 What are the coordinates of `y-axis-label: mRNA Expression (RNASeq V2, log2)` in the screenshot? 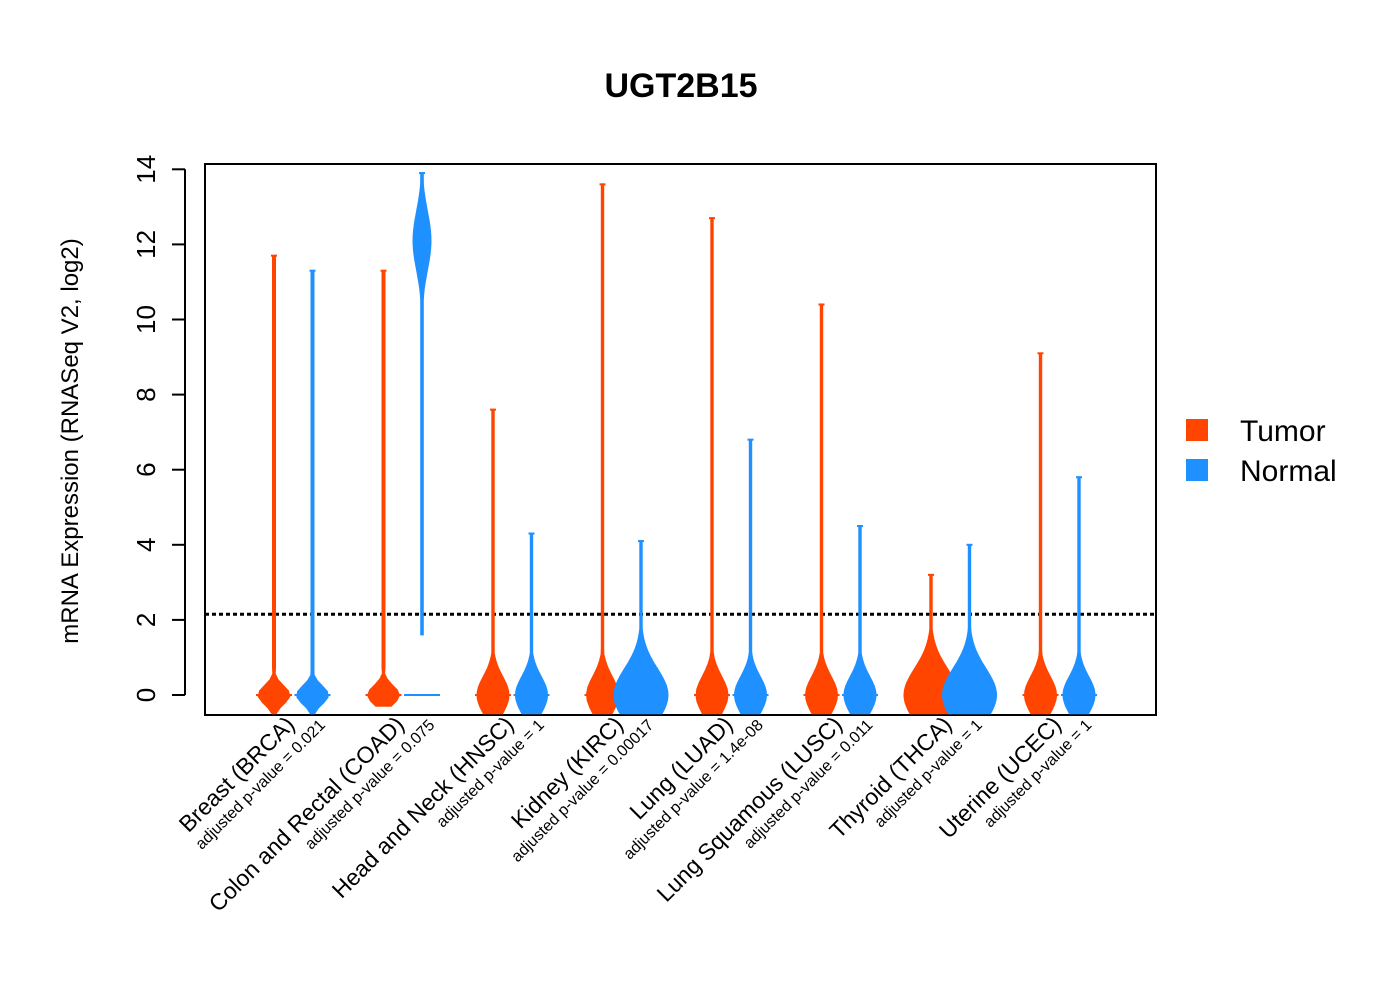 It's located at (70, 441).